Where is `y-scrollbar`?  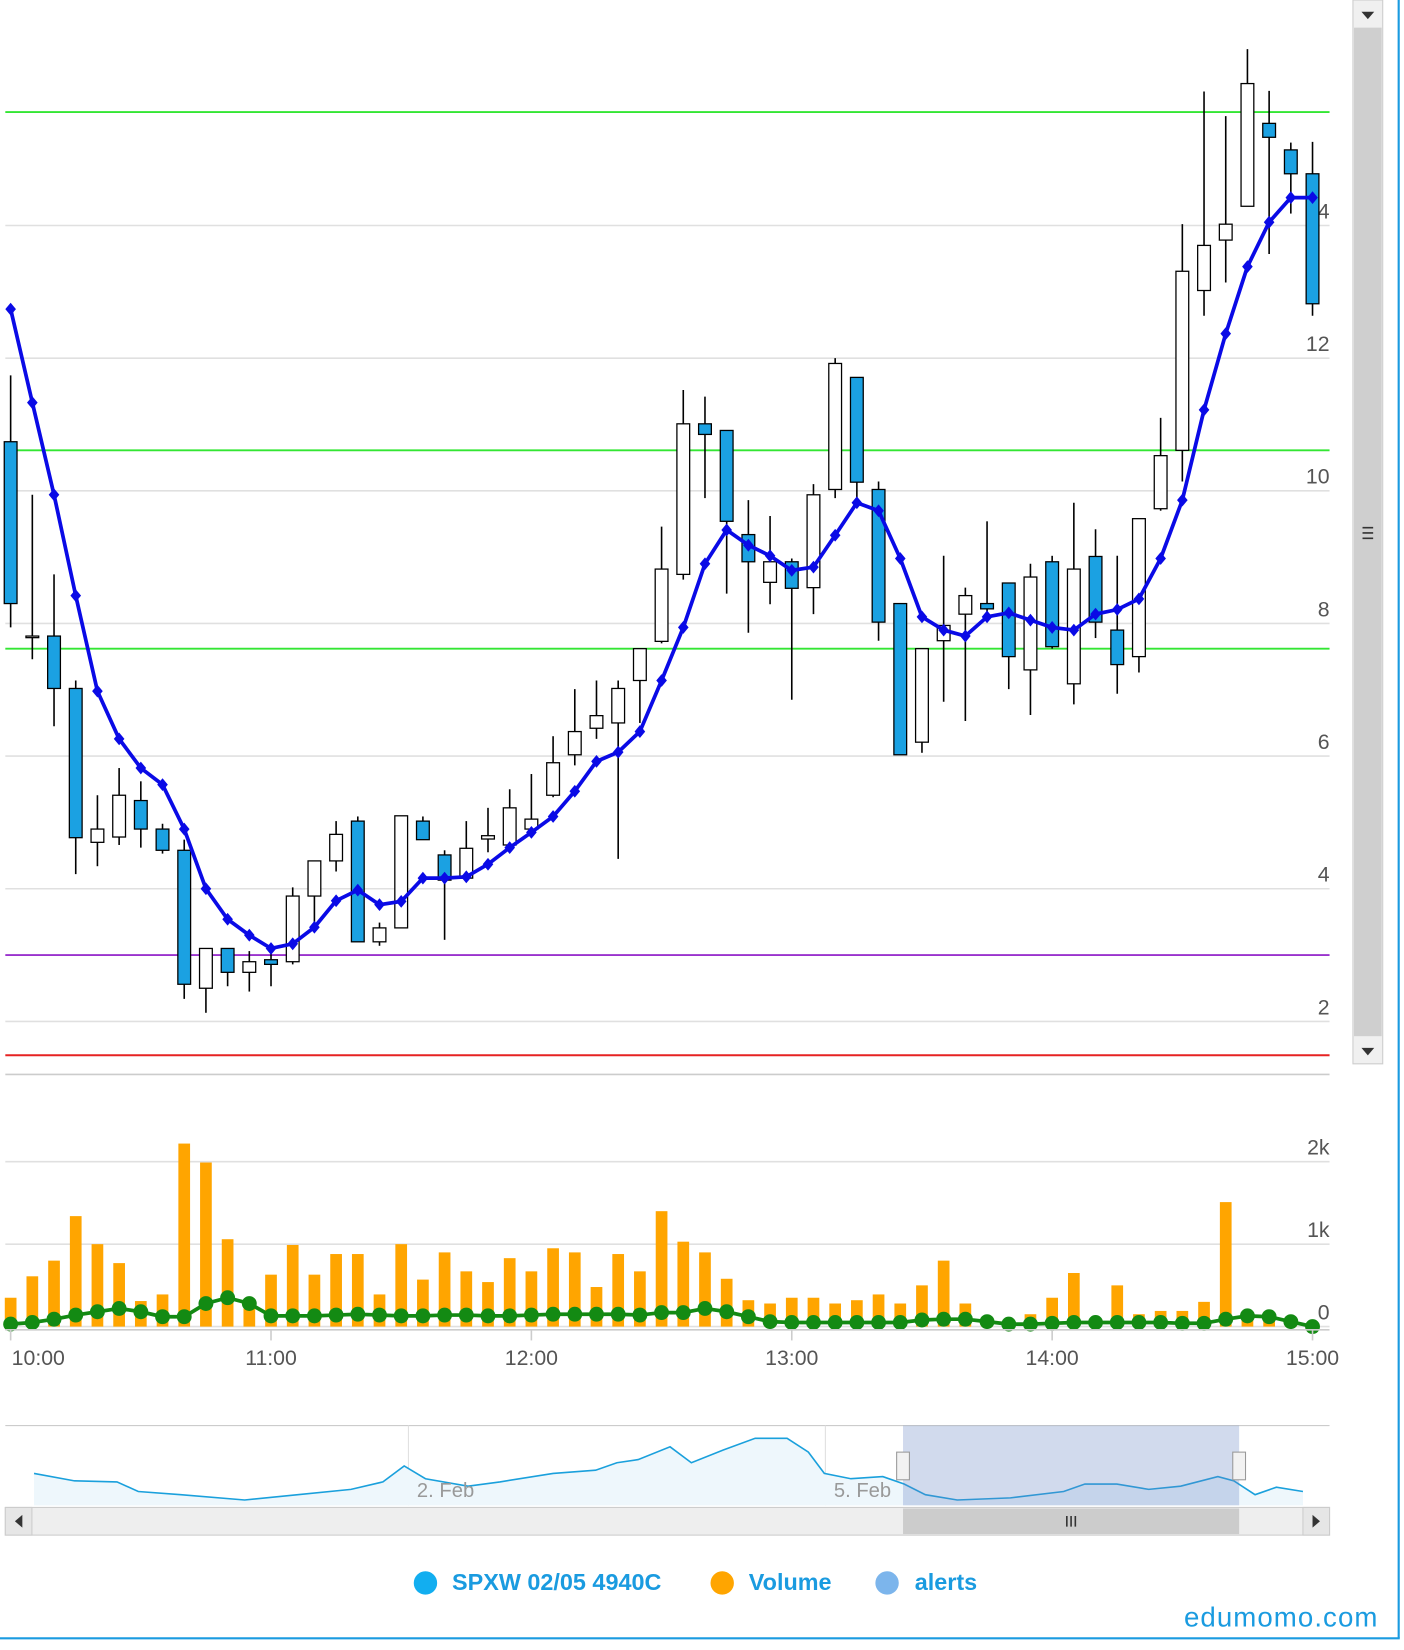 y-scrollbar is located at coordinates (1368, 532).